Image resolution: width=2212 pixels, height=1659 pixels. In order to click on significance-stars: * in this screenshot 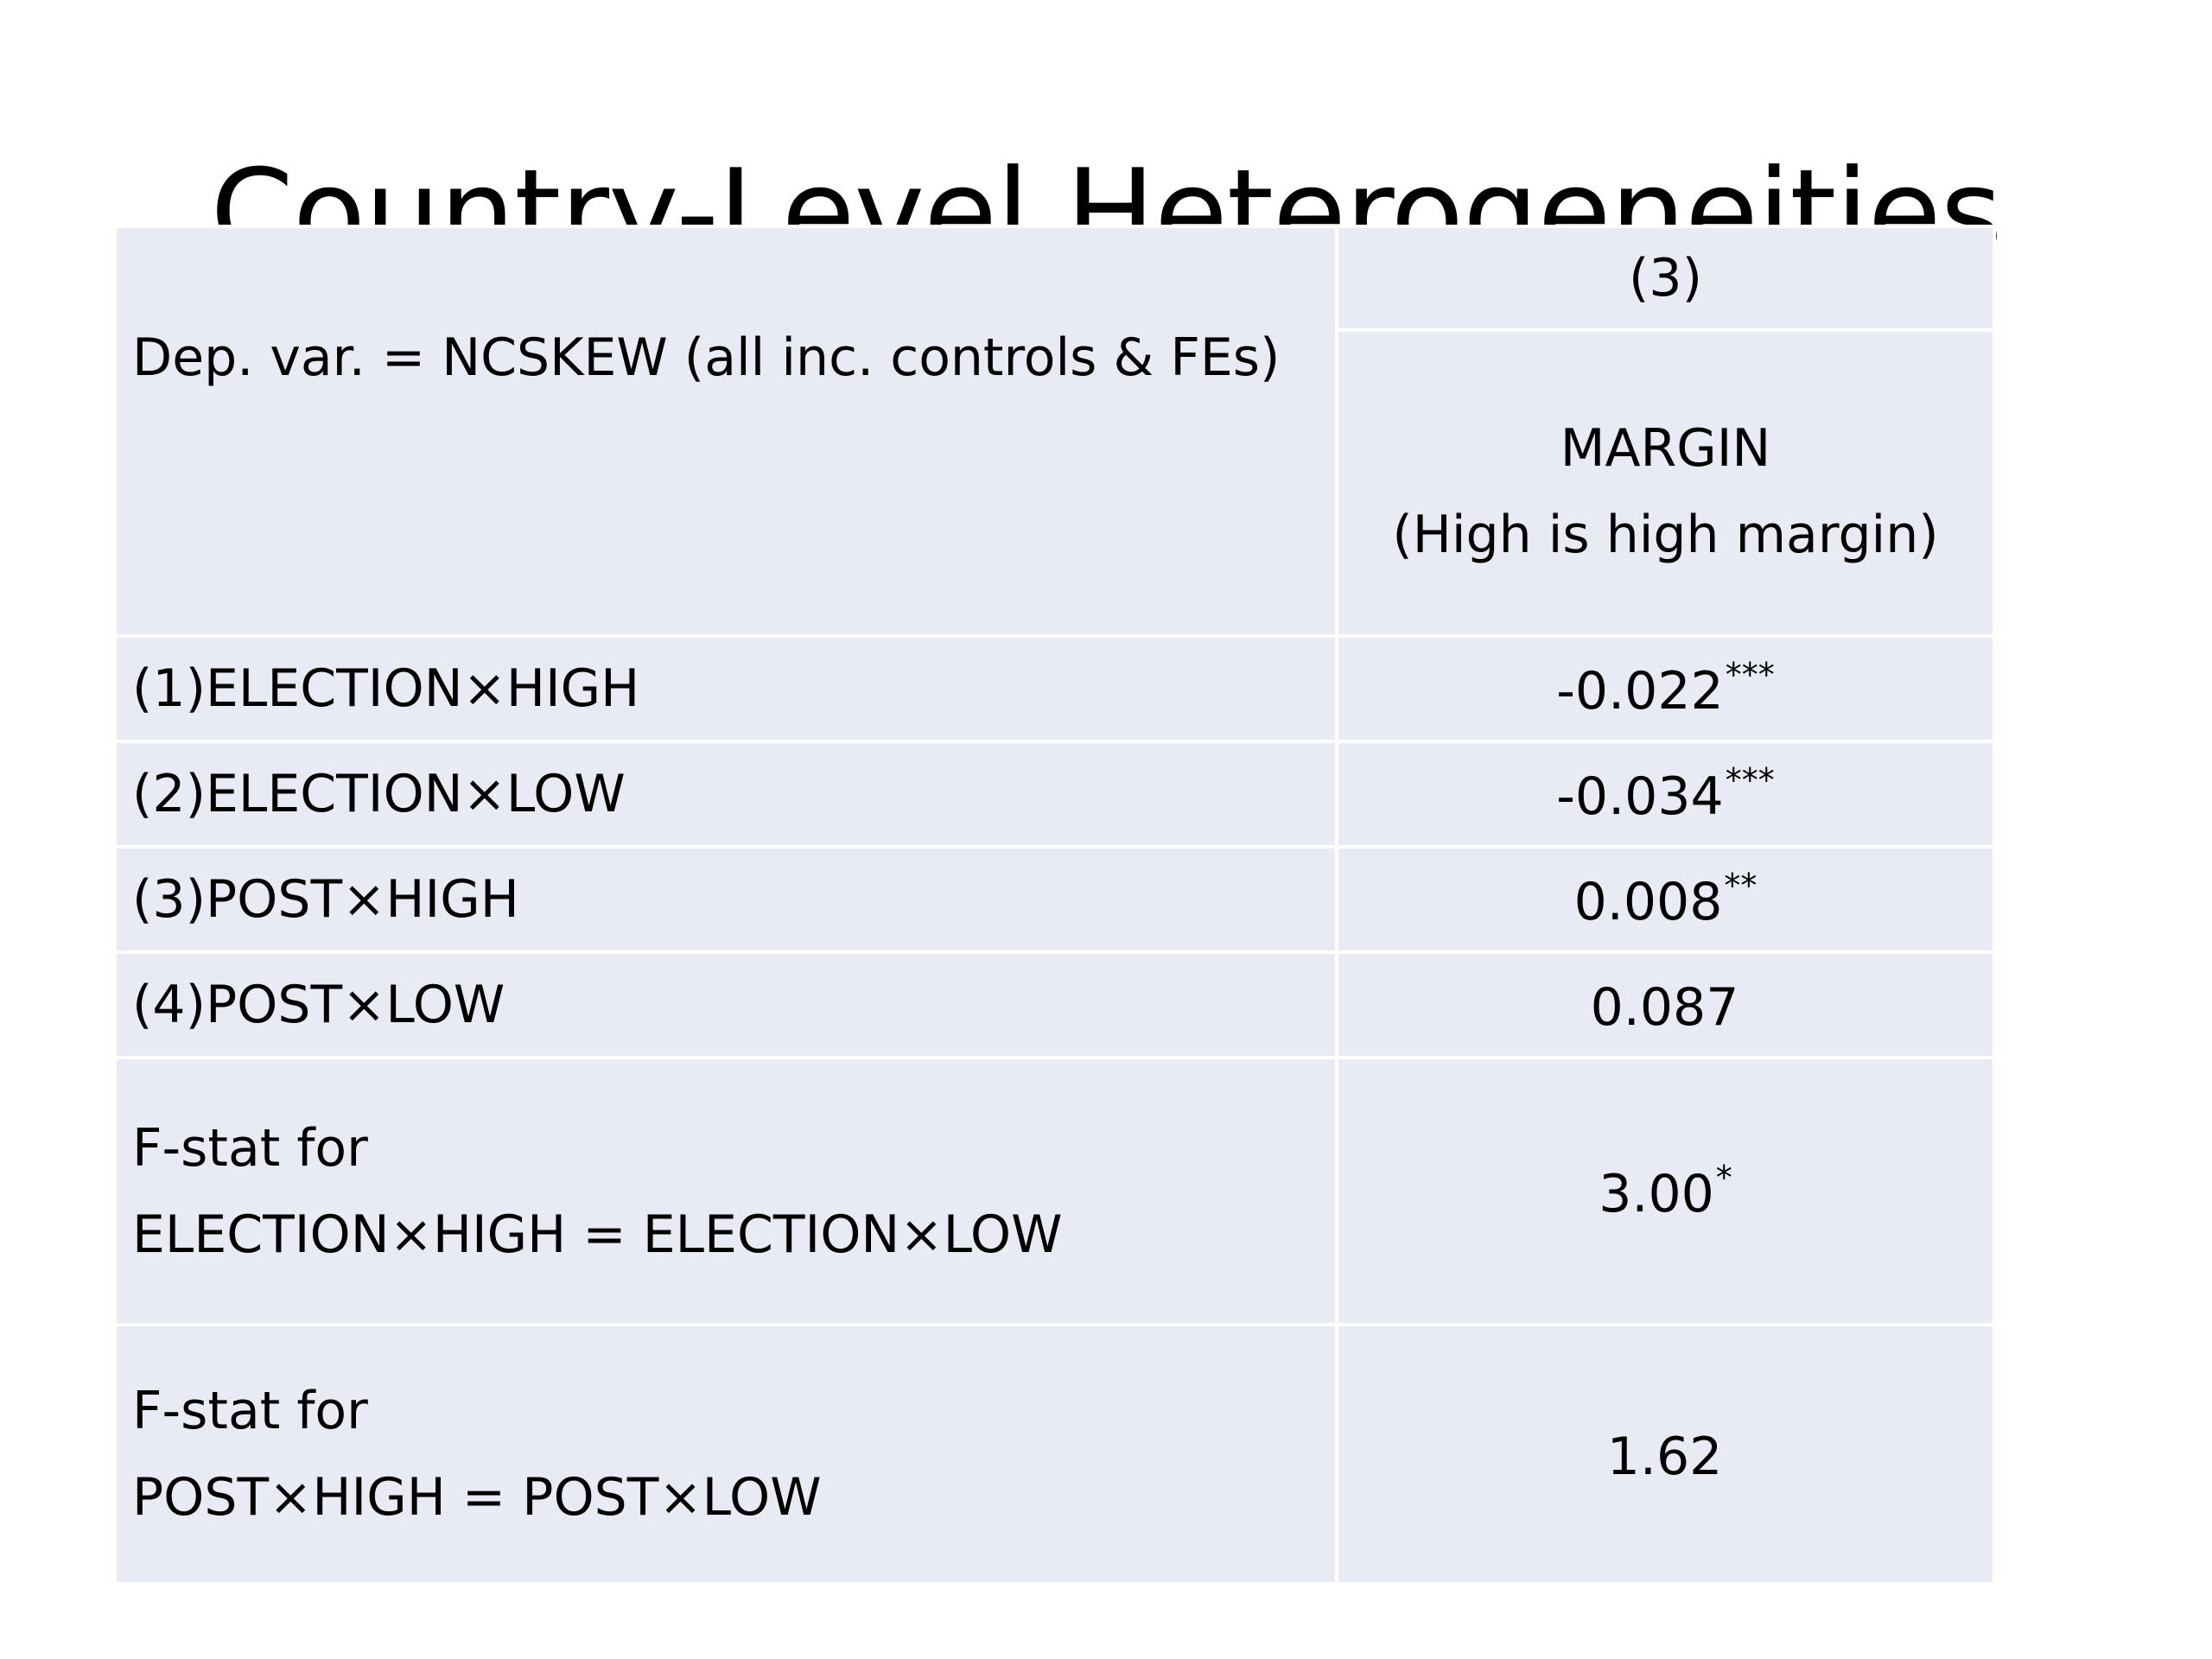, I will do `click(1723, 1177)`.